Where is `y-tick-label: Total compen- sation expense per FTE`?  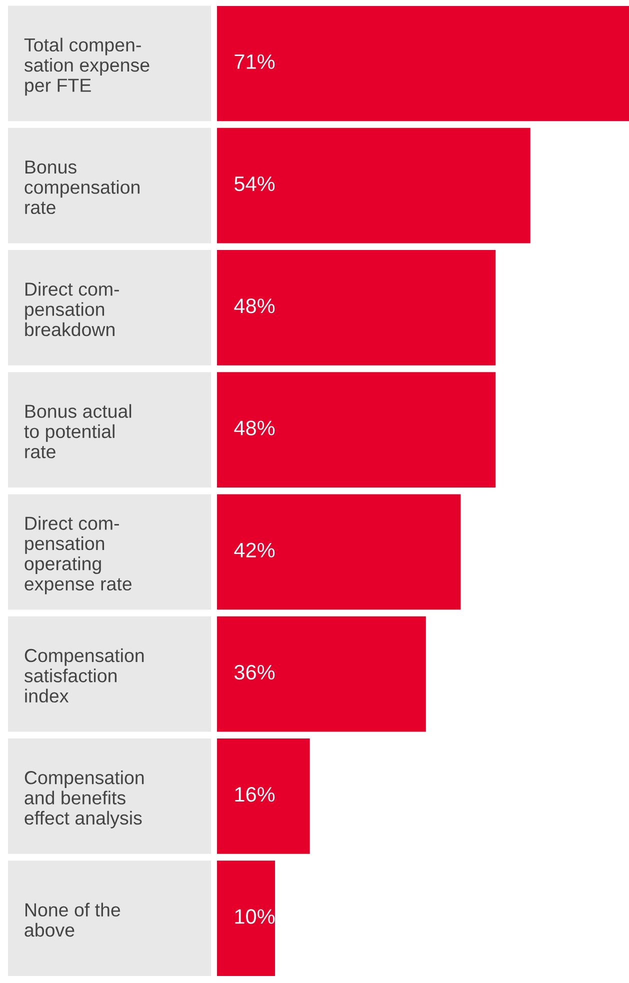
y-tick-label: Total compen- sation expense per FTE is located at coordinates (87, 67).